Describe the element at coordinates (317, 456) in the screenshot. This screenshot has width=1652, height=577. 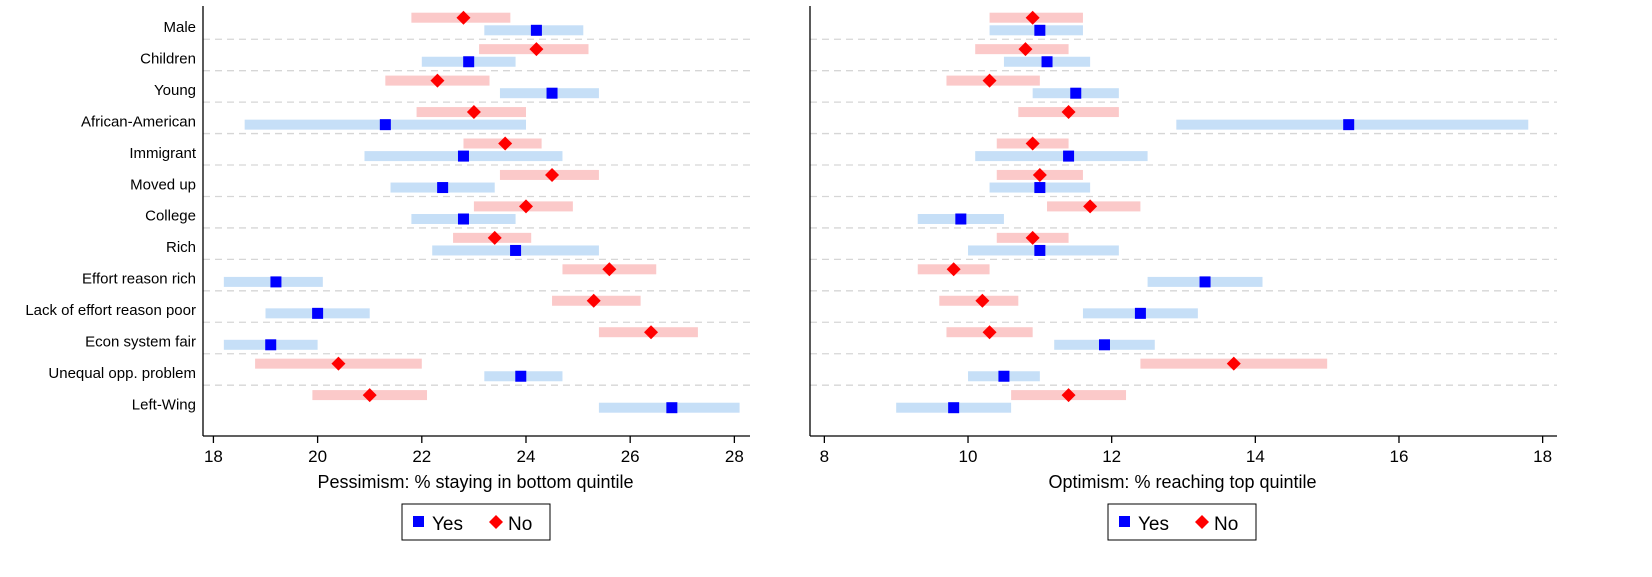
I see `x-tick-label: 20` at that location.